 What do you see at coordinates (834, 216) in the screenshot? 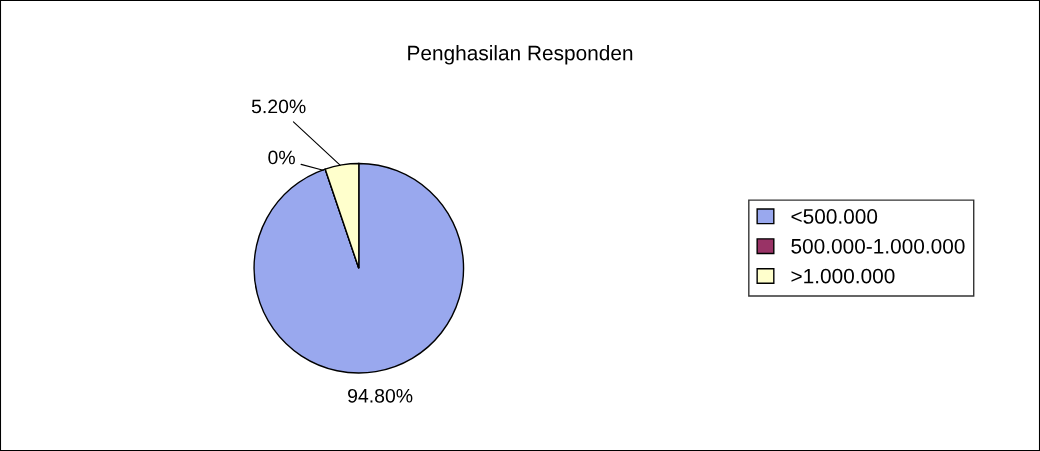
I see `legend-label: <500.000` at bounding box center [834, 216].